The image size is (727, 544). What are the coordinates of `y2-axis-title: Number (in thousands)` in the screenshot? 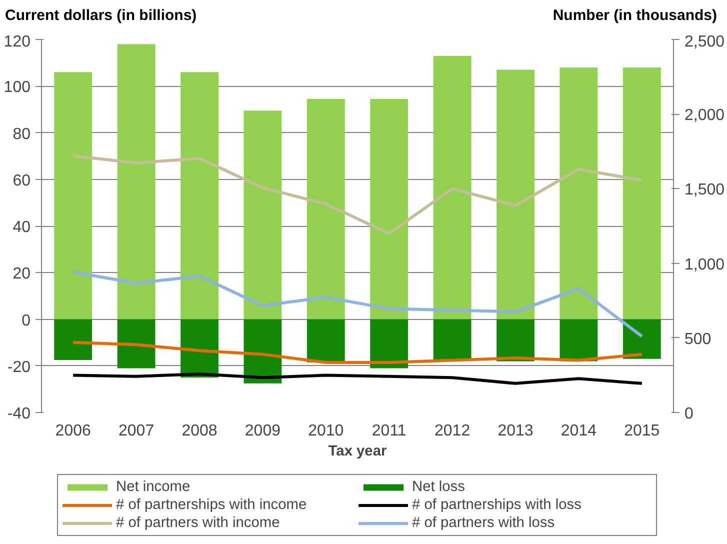 It's located at (634, 16).